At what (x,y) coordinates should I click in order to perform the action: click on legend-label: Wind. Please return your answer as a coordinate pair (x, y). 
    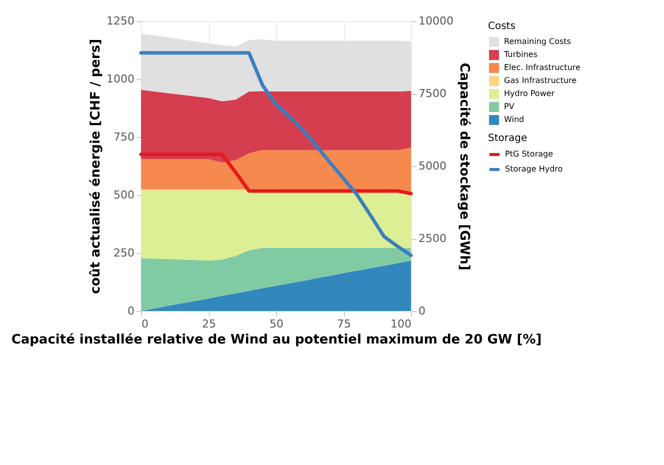
    Looking at the image, I should click on (514, 119).